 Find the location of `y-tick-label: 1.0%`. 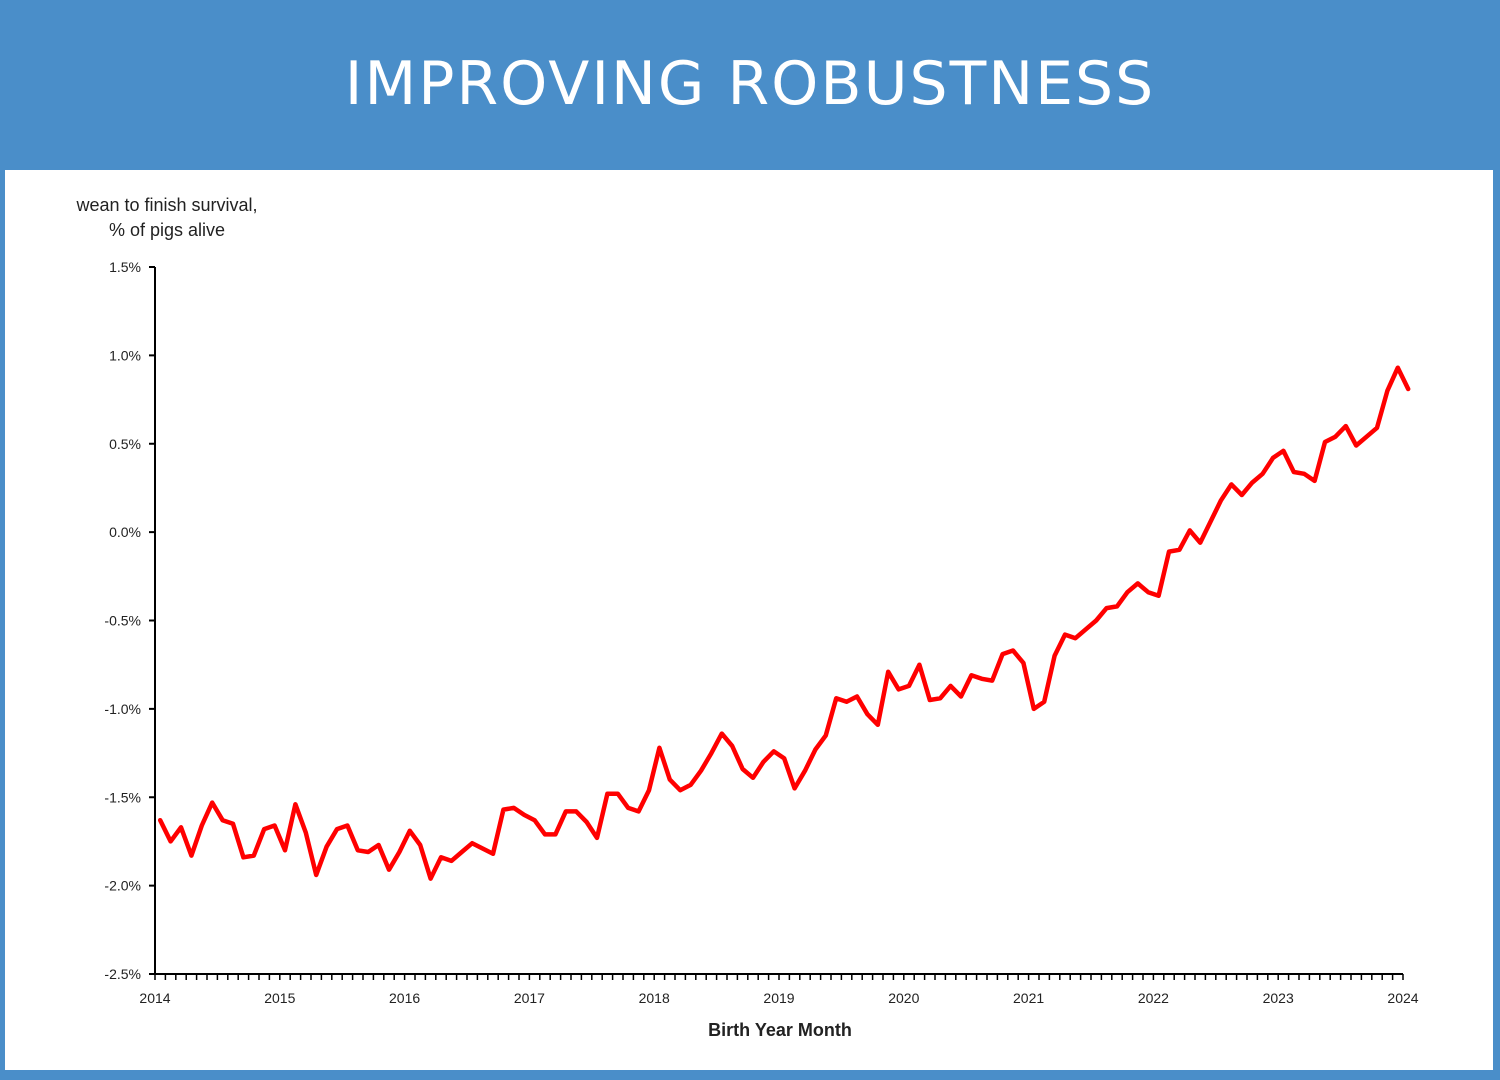

y-tick-label: 1.0% is located at coordinates (125, 355).